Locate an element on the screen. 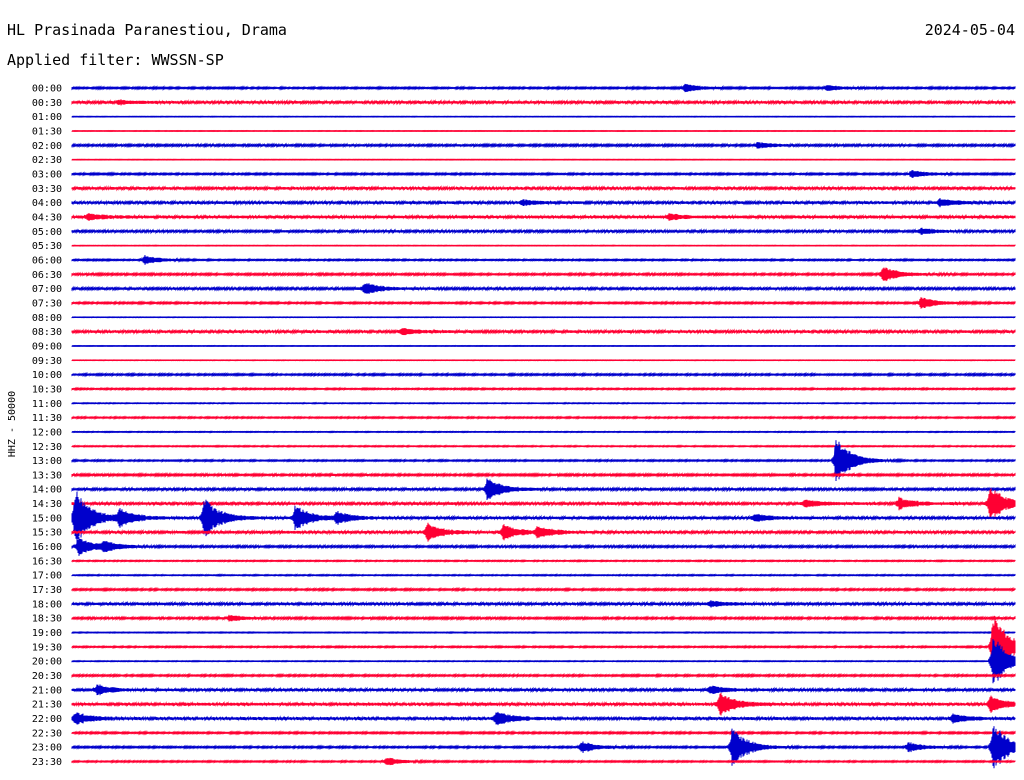  tick-label: 20:30 is located at coordinates (47, 676).